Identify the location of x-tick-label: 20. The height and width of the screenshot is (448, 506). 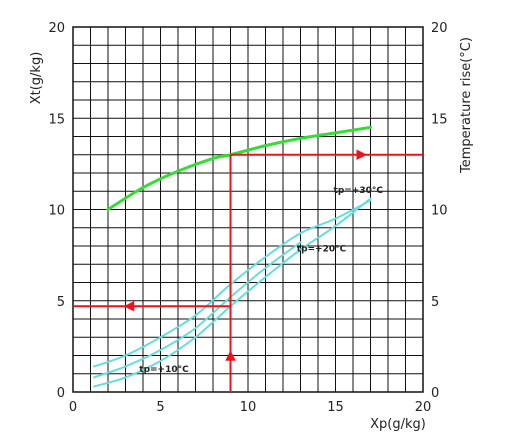
(423, 407).